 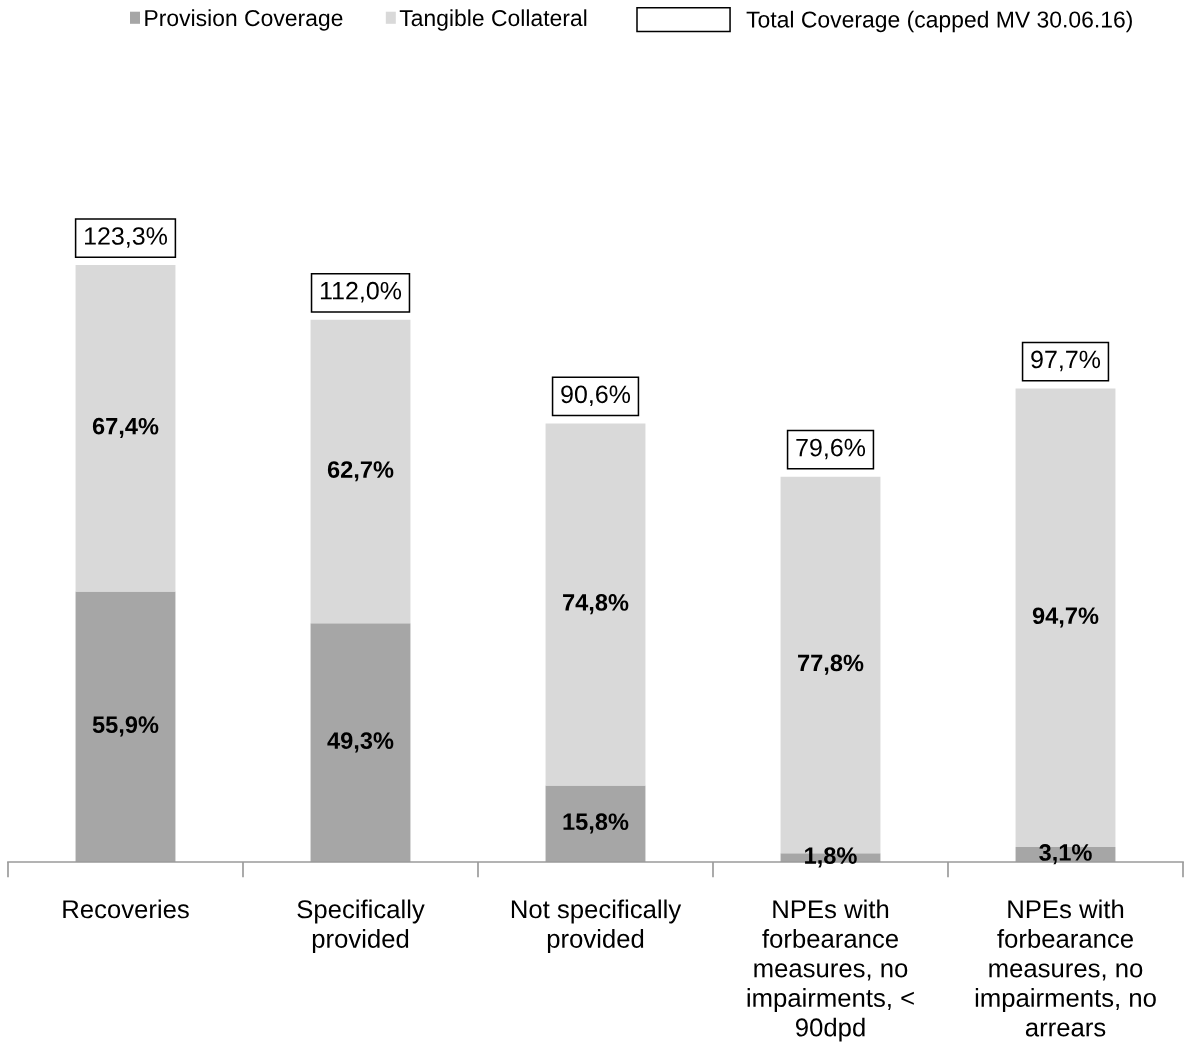 I want to click on data-label: 3,1%, so click(x=1065, y=854).